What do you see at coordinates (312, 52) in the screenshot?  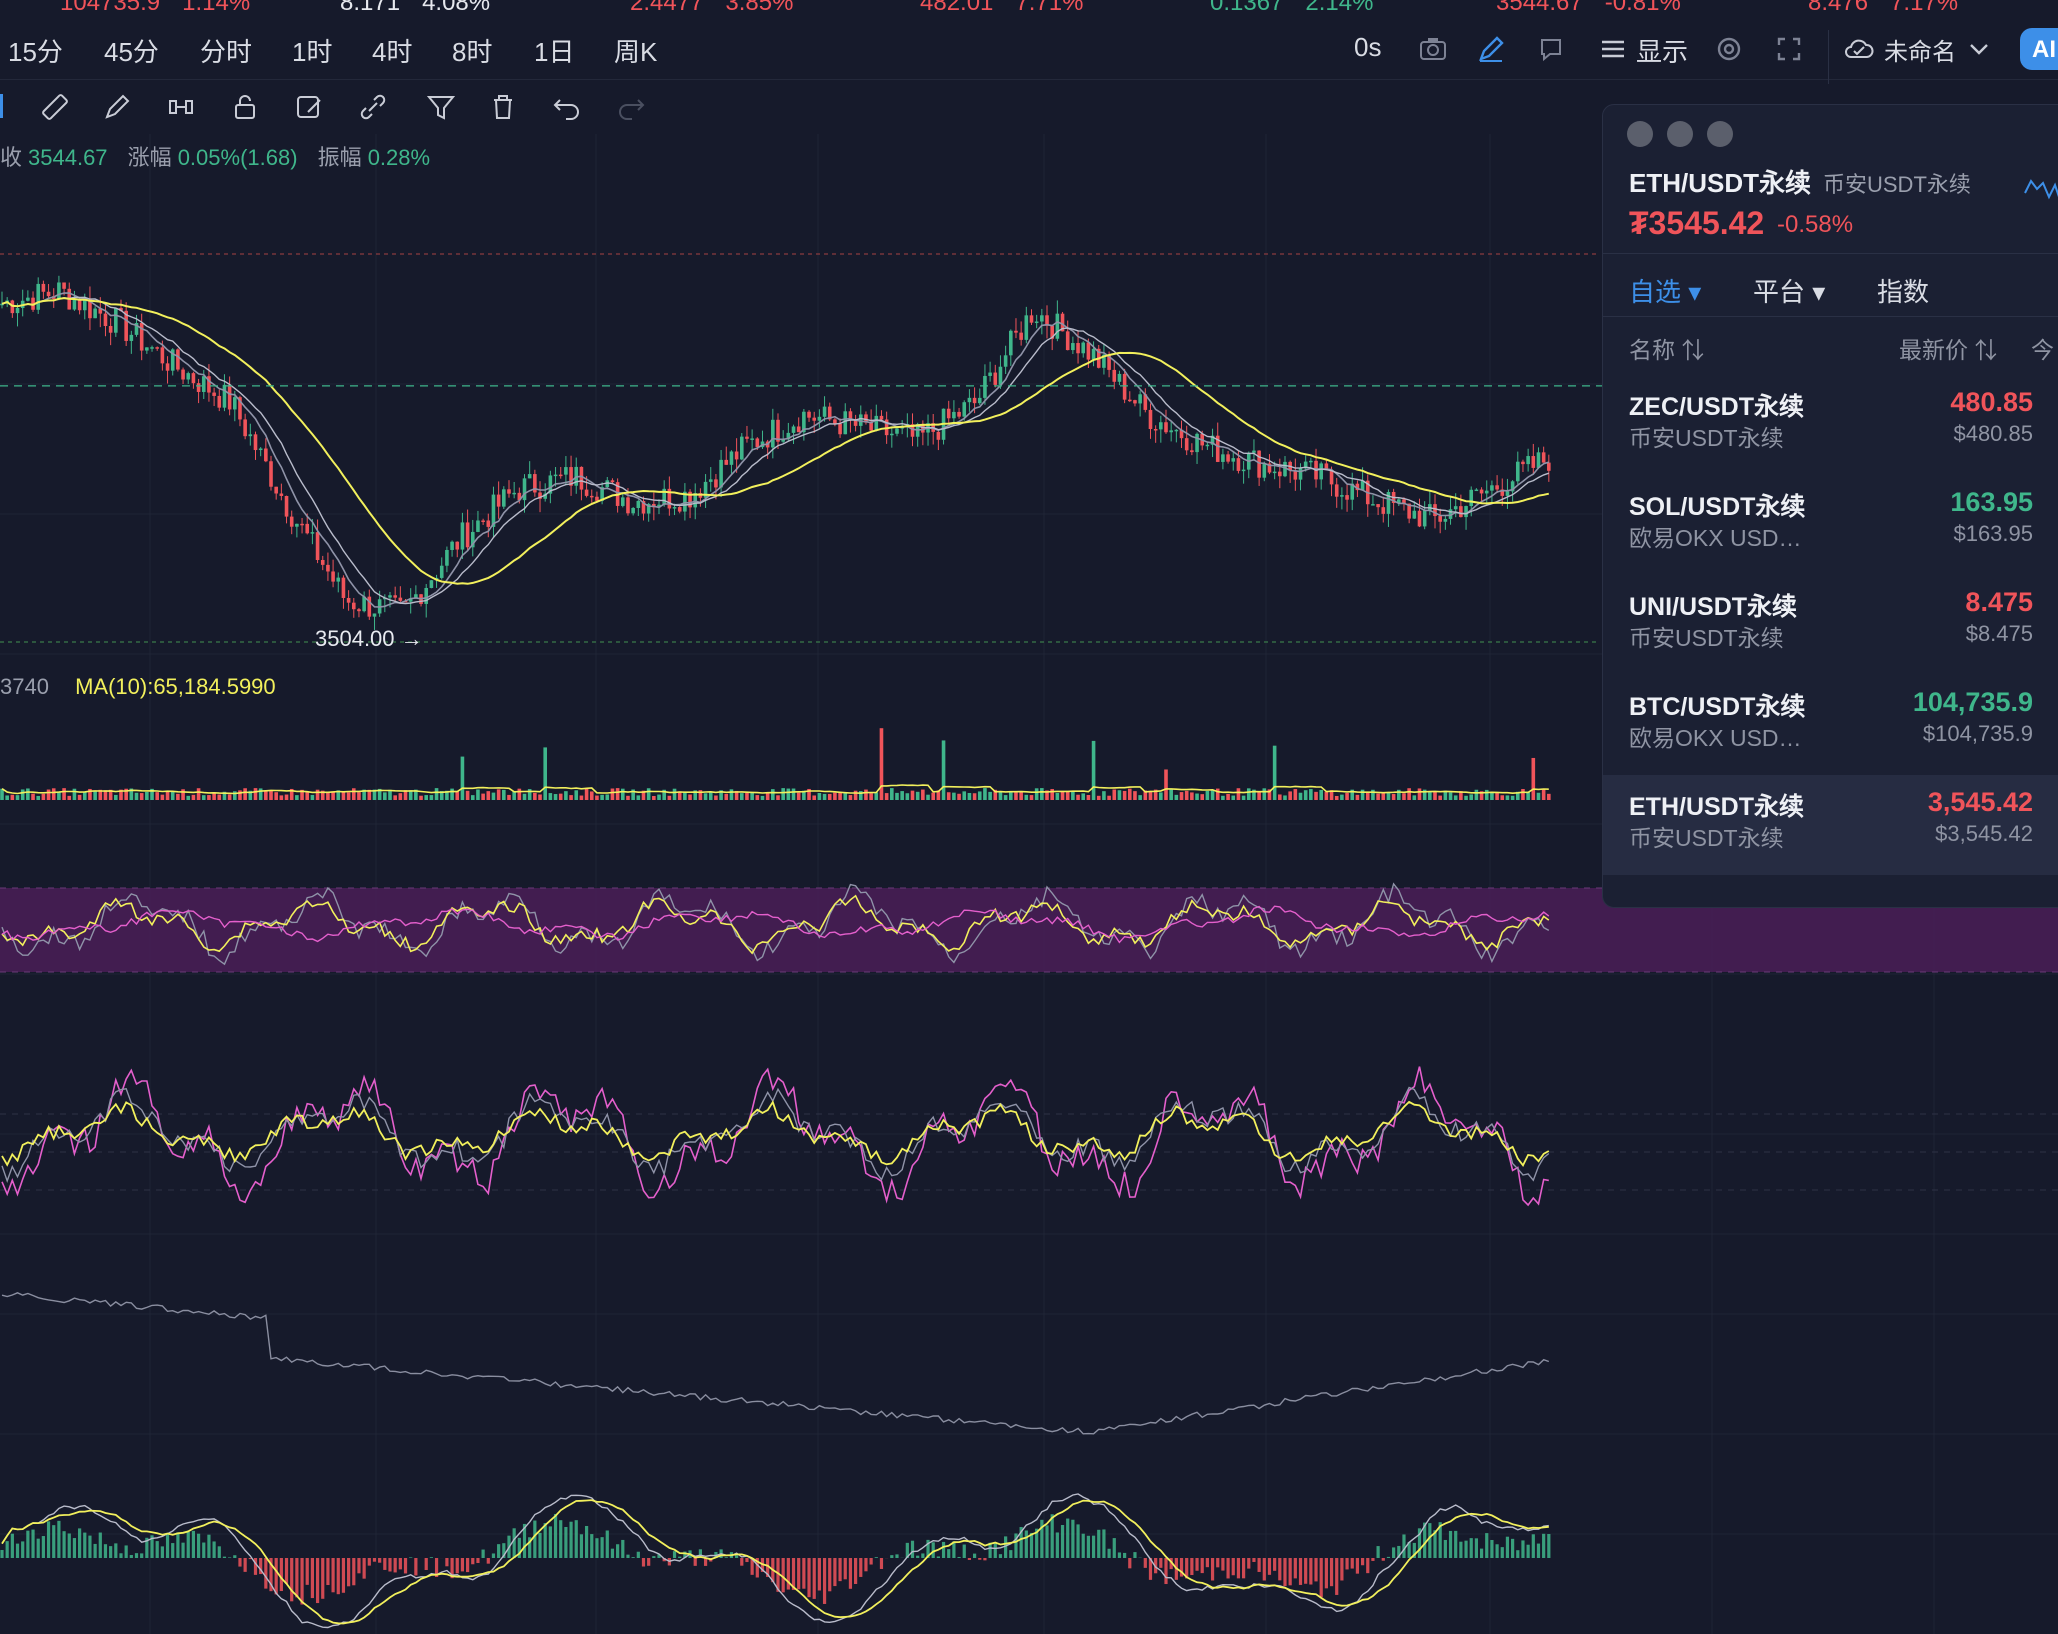 I see `interval-1h: 1时` at bounding box center [312, 52].